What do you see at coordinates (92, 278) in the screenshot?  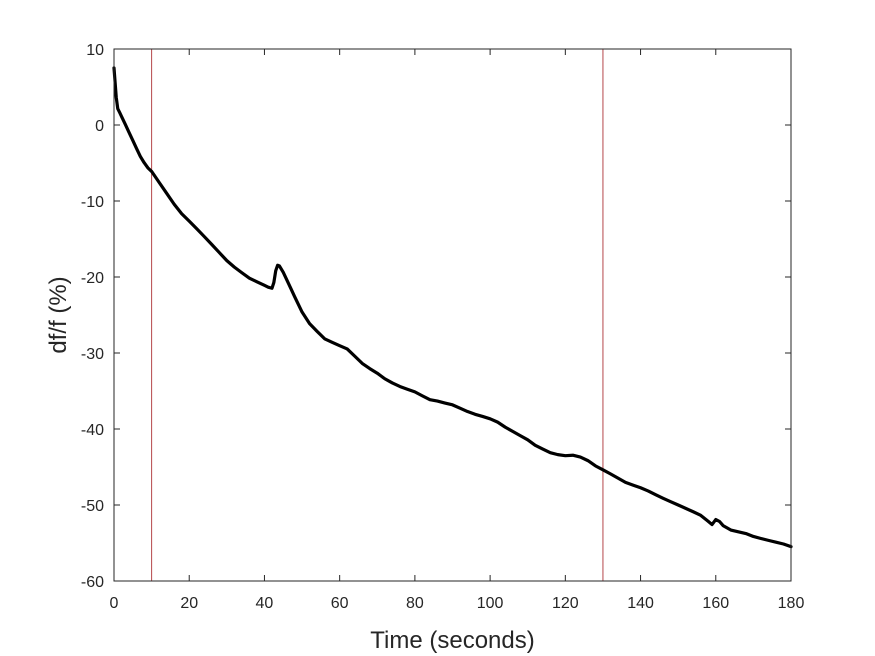 I see `y-tick-label: -20` at bounding box center [92, 278].